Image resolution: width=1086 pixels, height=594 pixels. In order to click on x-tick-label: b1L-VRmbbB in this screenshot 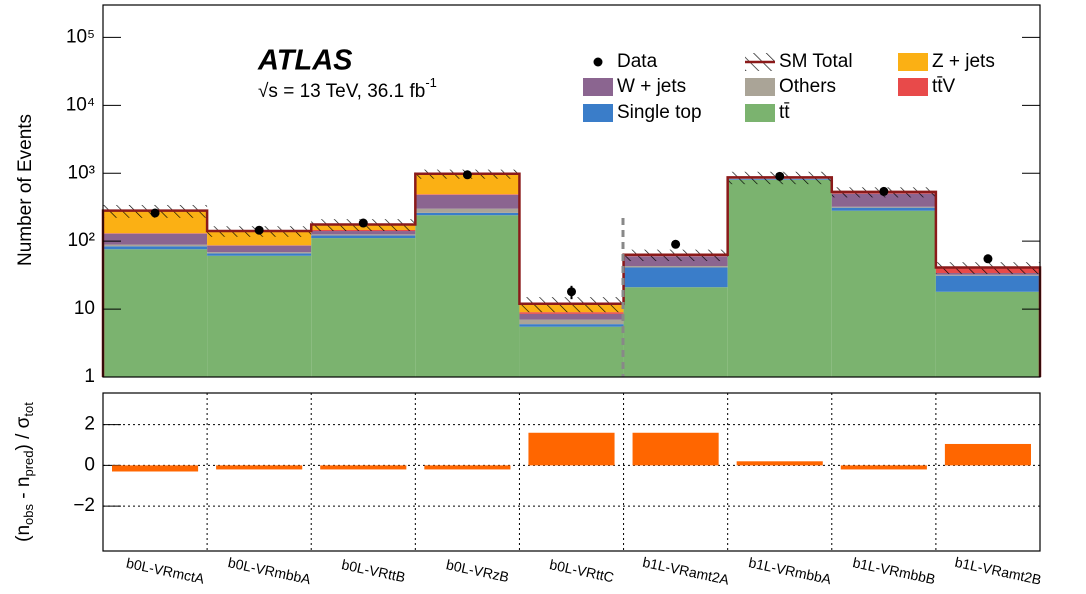, I will do `click(894, 570)`.